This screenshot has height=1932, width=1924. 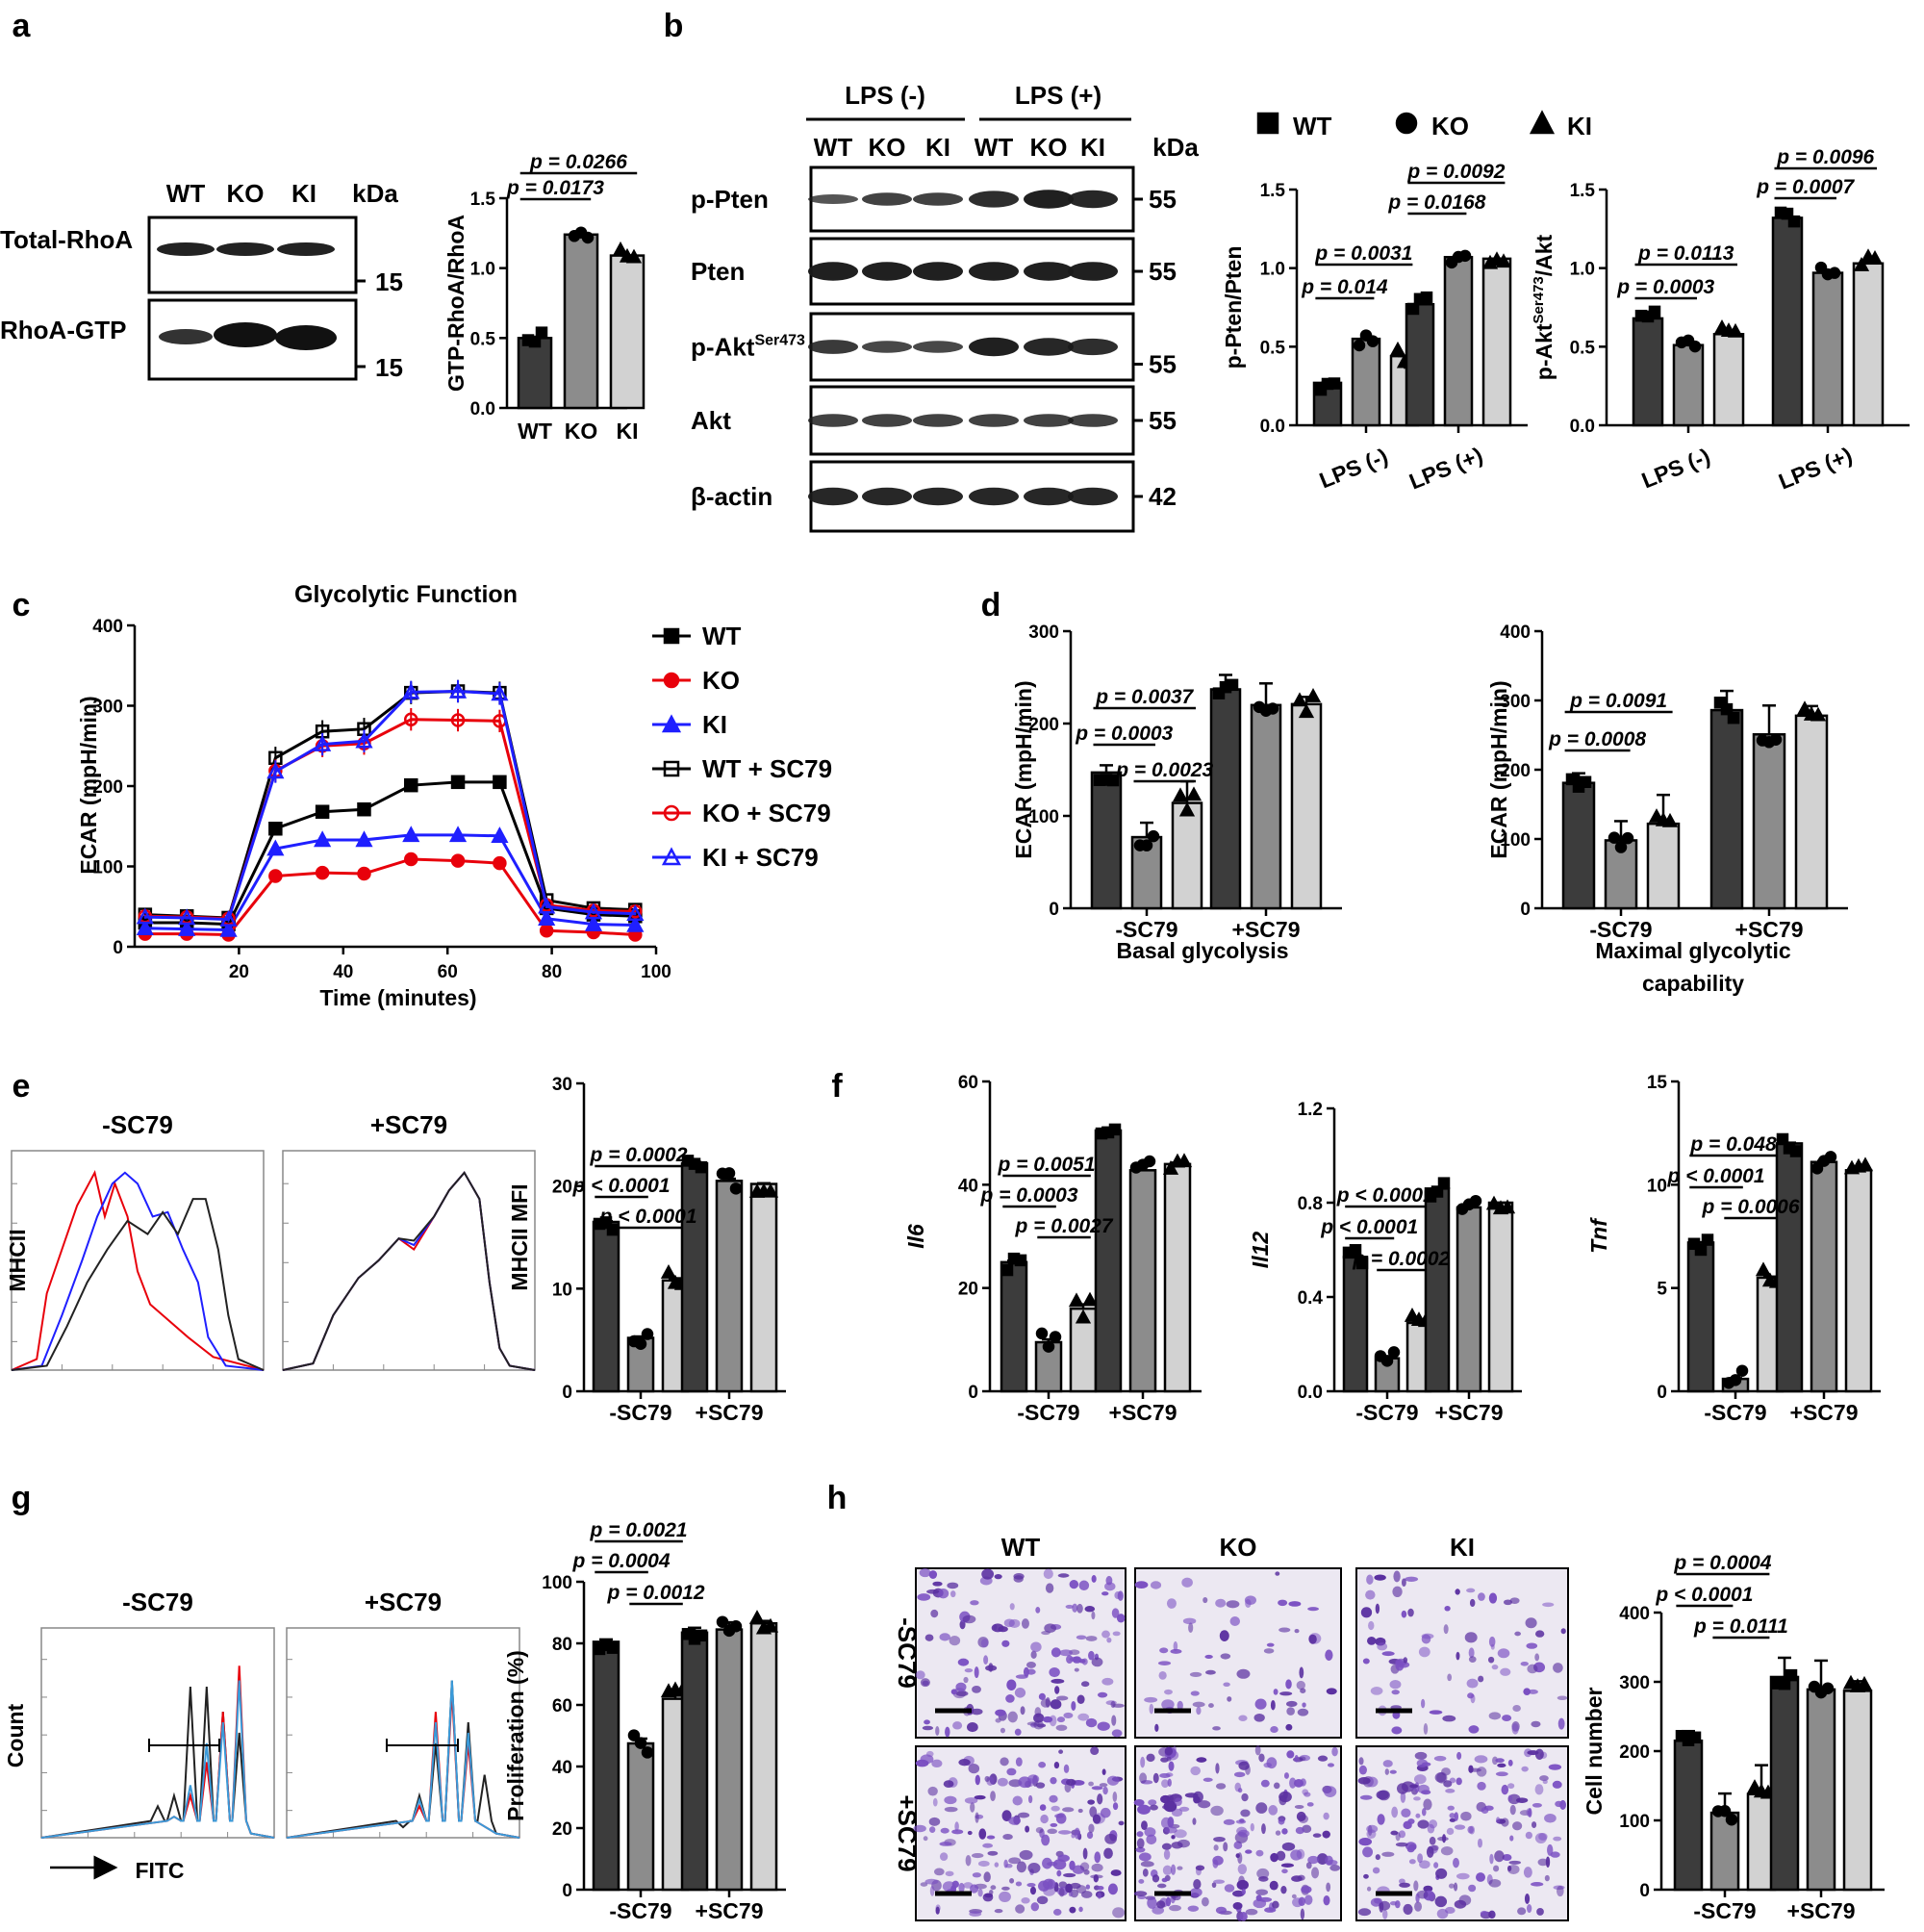 What do you see at coordinates (555, 188) in the screenshot?
I see `p-value: p = 0.0173` at bounding box center [555, 188].